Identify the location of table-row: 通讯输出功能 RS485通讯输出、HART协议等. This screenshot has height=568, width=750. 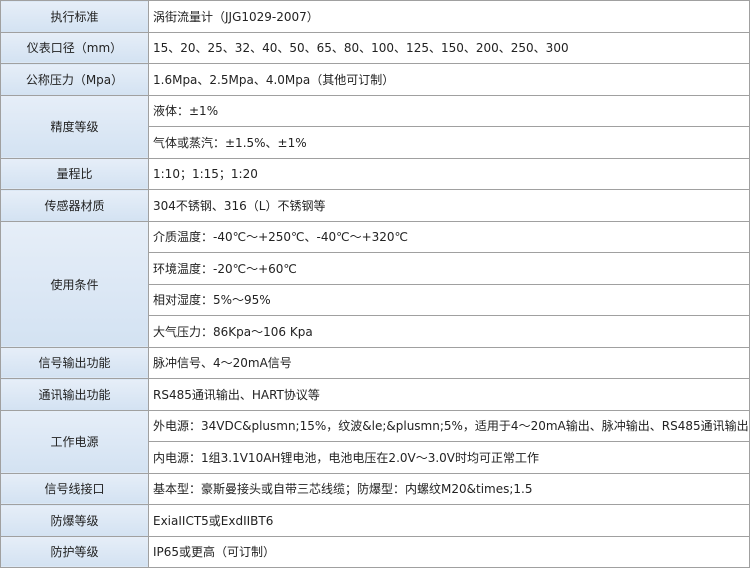
(375, 394).